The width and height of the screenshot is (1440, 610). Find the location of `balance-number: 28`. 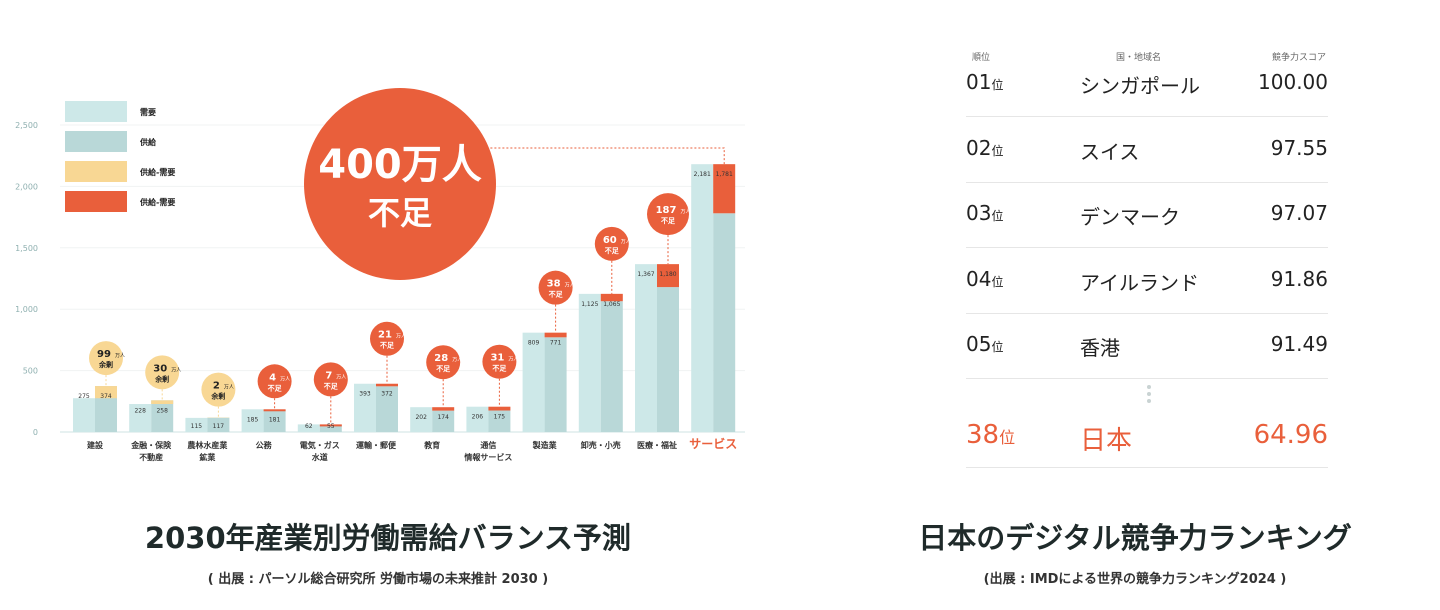

balance-number: 28 is located at coordinates (441, 358).